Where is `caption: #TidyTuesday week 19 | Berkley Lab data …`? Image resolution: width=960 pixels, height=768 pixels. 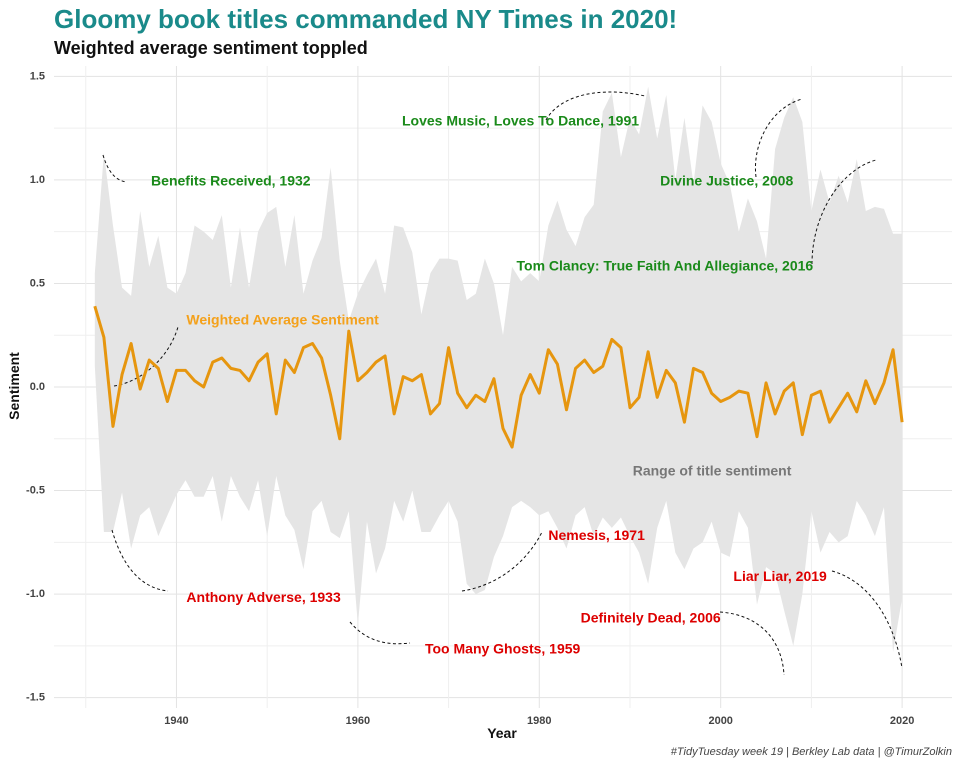
caption: #TidyTuesday week 19 | Berkley Lab data … is located at coordinates (811, 752).